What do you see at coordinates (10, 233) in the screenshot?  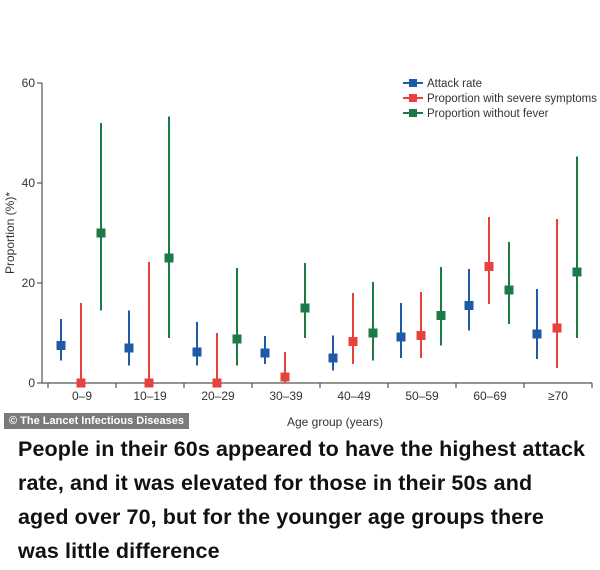 I see `y-axis-label: Proportion (%)*` at bounding box center [10, 233].